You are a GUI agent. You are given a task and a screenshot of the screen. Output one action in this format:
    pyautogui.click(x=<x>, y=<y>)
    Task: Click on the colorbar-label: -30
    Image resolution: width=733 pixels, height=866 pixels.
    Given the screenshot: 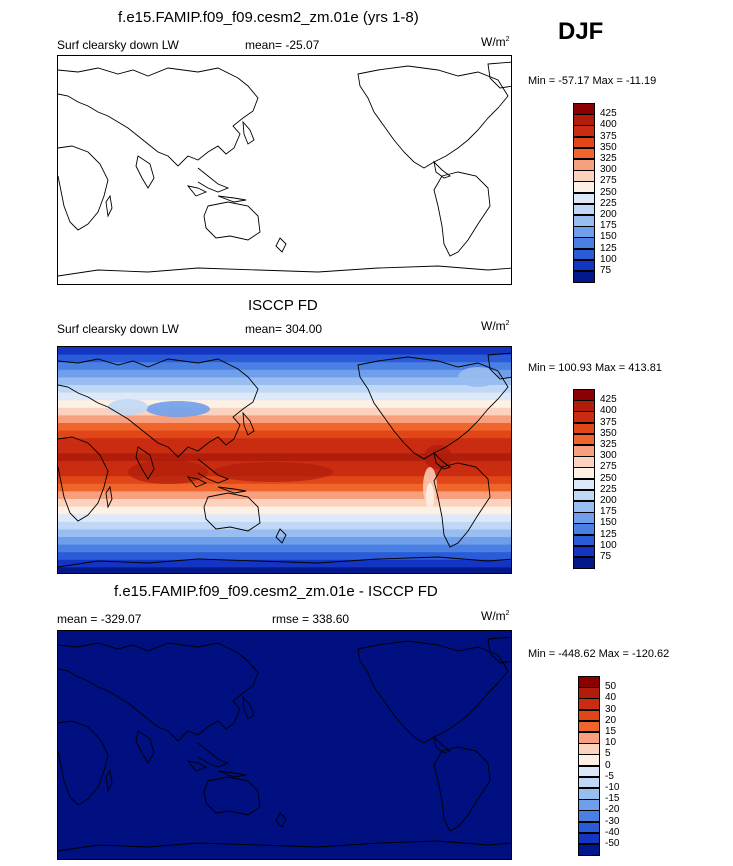 What is the action you would take?
    pyautogui.click(x=612, y=821)
    